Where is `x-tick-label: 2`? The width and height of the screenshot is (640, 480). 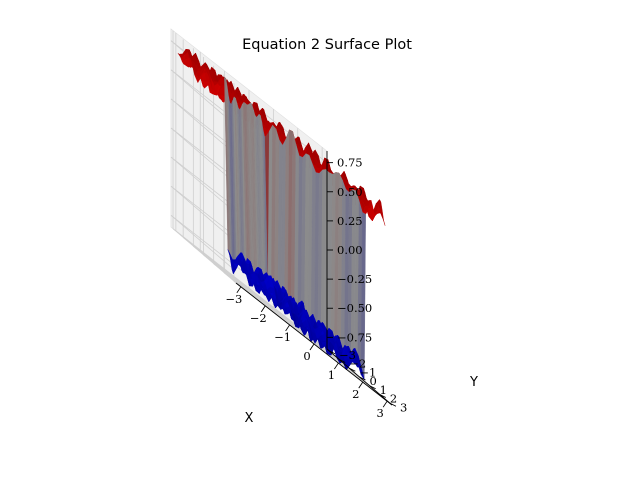 x-tick-label: 2 is located at coordinates (355, 394).